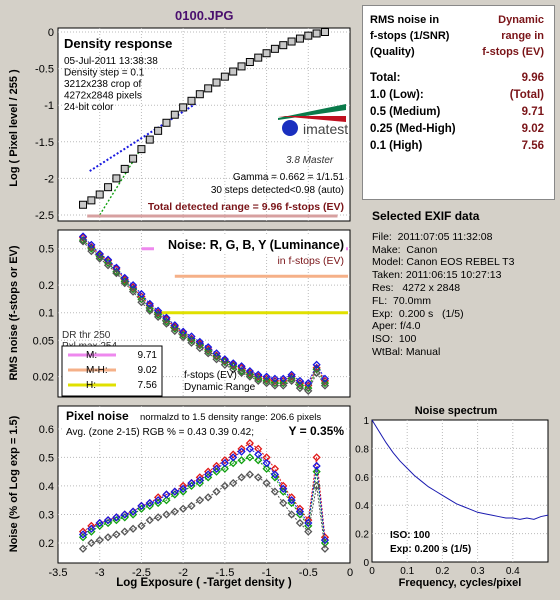 This screenshot has height=600, width=560. What do you see at coordinates (44, 70) in the screenshot?
I see `y-tick-label: -0.5` at bounding box center [44, 70].